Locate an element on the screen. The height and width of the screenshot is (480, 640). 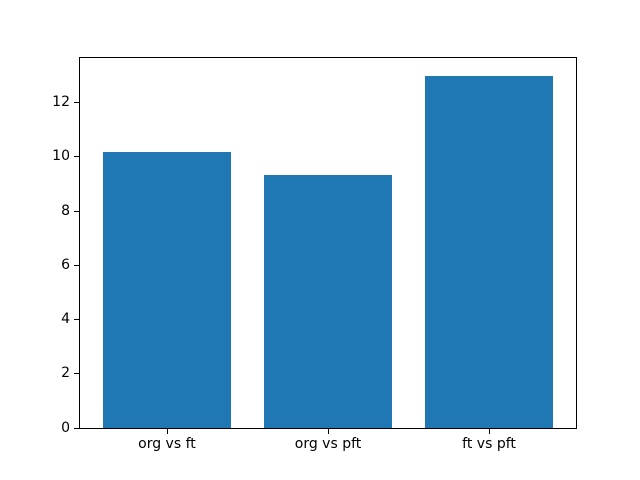
y-tick-label: 12 is located at coordinates (61, 102).